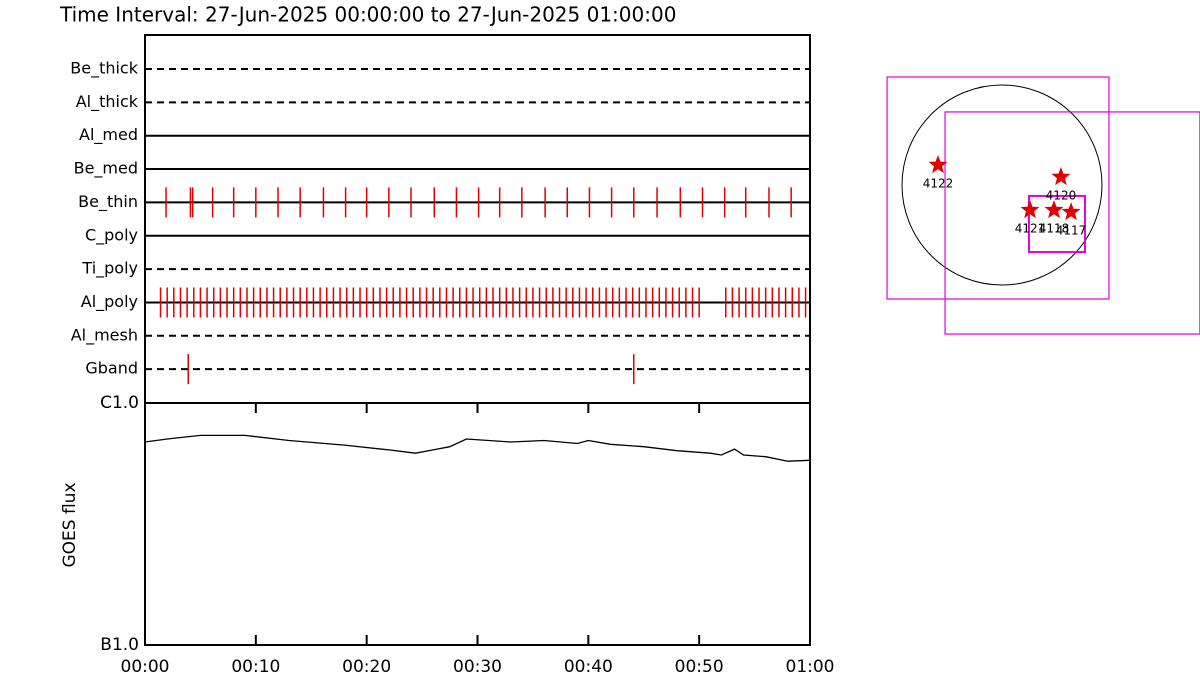 The height and width of the screenshot is (700, 1200). Describe the element at coordinates (938, 184) in the screenshot. I see `region-label: 4122` at that location.